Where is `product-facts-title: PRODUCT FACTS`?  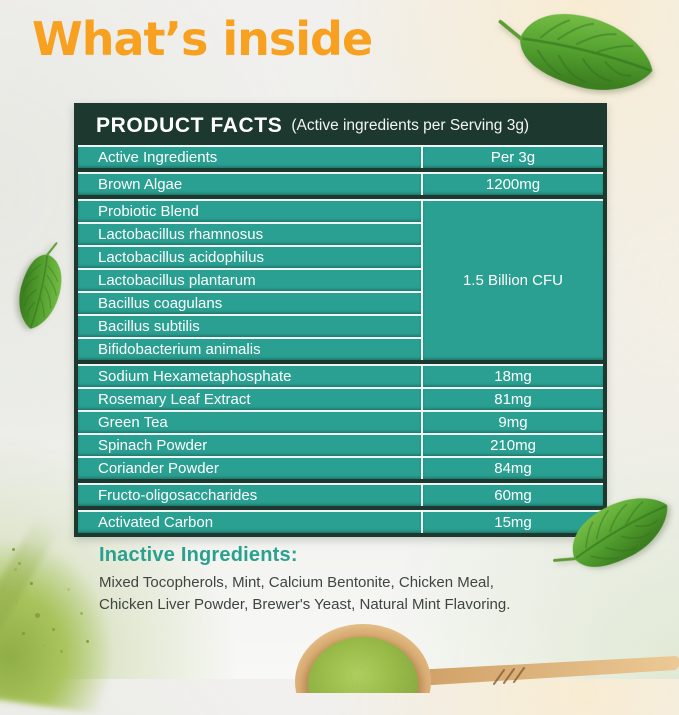
product-facts-title: PRODUCT FACTS is located at coordinates (189, 125).